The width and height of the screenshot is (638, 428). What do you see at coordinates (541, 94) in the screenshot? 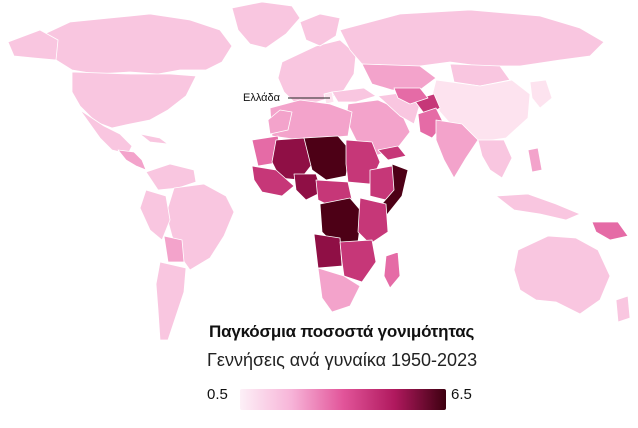
I see `region-korea-japan` at bounding box center [541, 94].